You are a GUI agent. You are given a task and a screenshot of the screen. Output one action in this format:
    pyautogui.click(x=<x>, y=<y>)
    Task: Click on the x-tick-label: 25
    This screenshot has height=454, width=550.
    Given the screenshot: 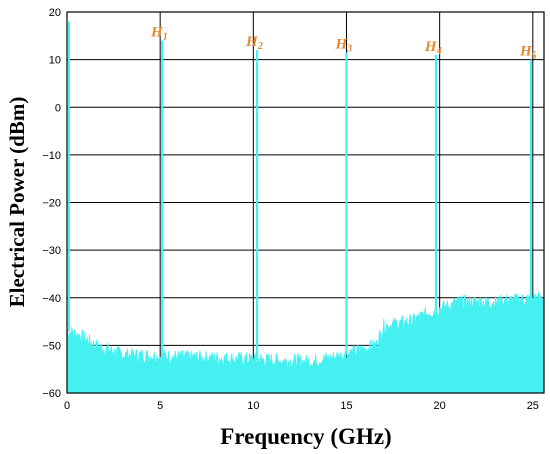 What is the action you would take?
    pyautogui.click(x=533, y=406)
    